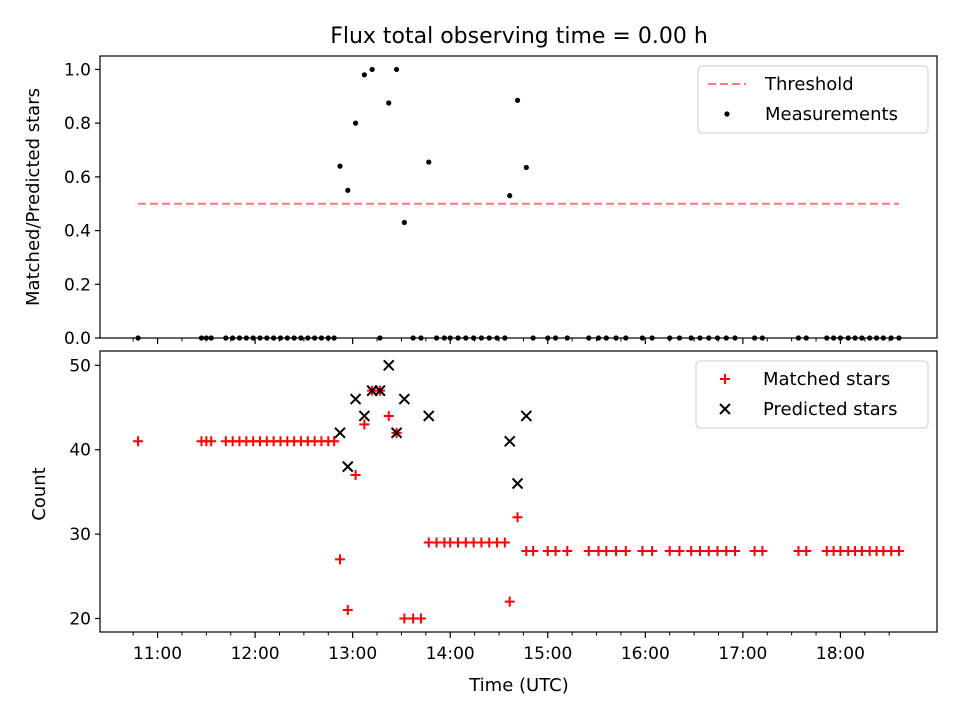  What do you see at coordinates (255, 654) in the screenshot?
I see `x-tick-label: 12:00` at bounding box center [255, 654].